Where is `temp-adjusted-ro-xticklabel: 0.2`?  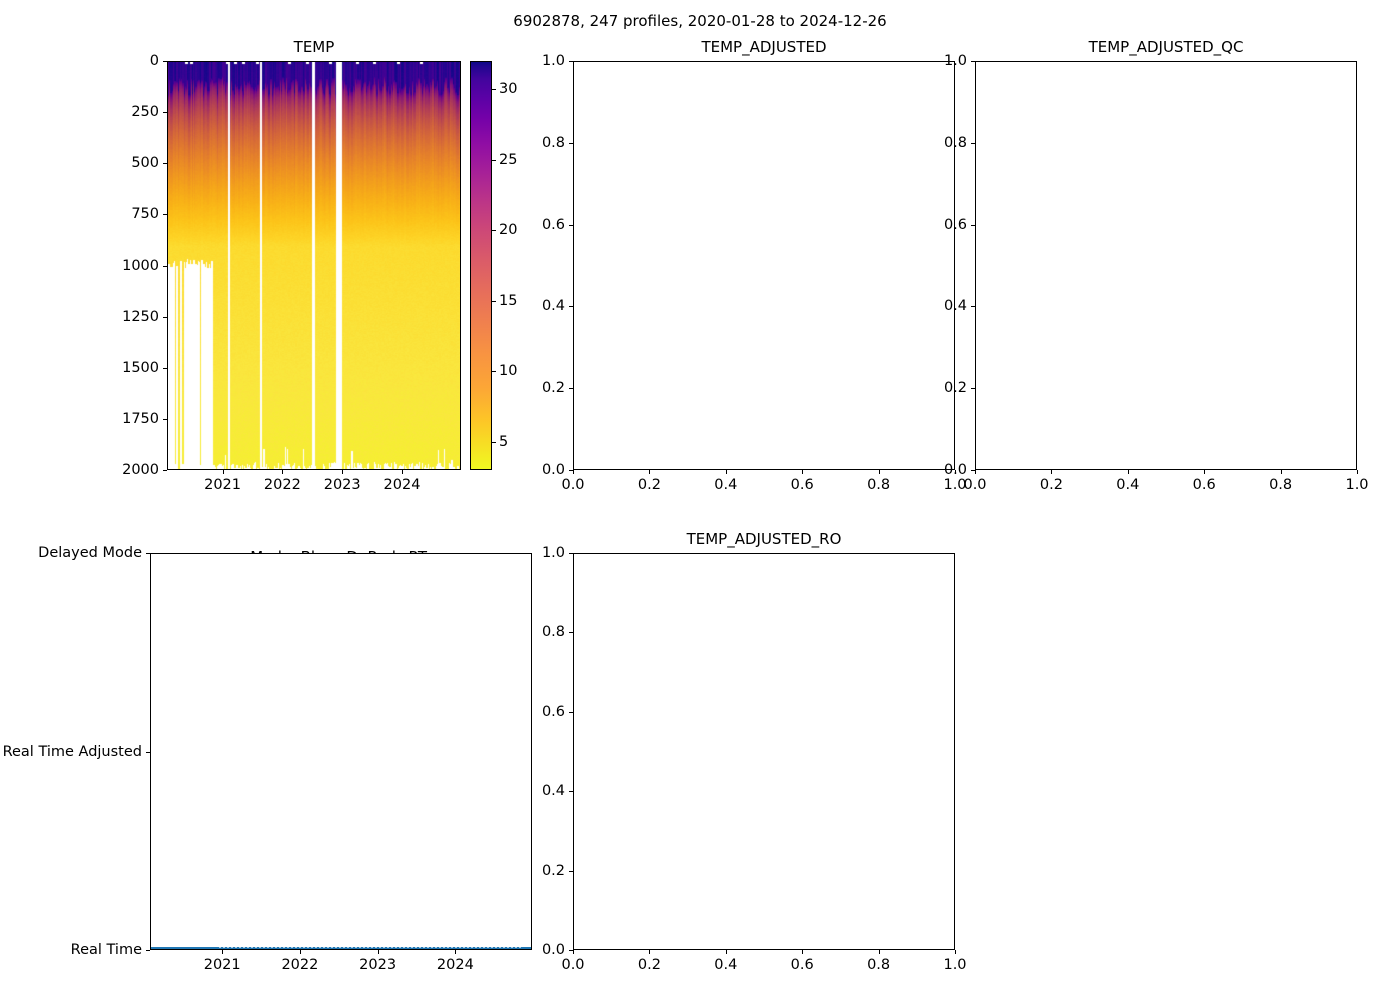
temp-adjusted-ro-xticklabel: 0.2 is located at coordinates (649, 965).